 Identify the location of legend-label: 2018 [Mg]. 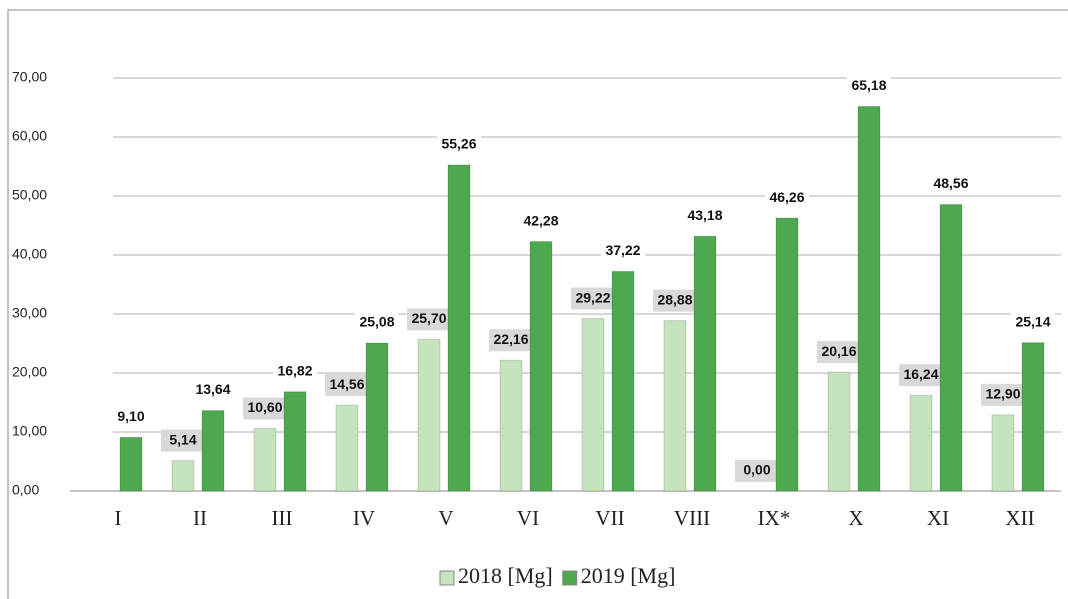
(505, 575).